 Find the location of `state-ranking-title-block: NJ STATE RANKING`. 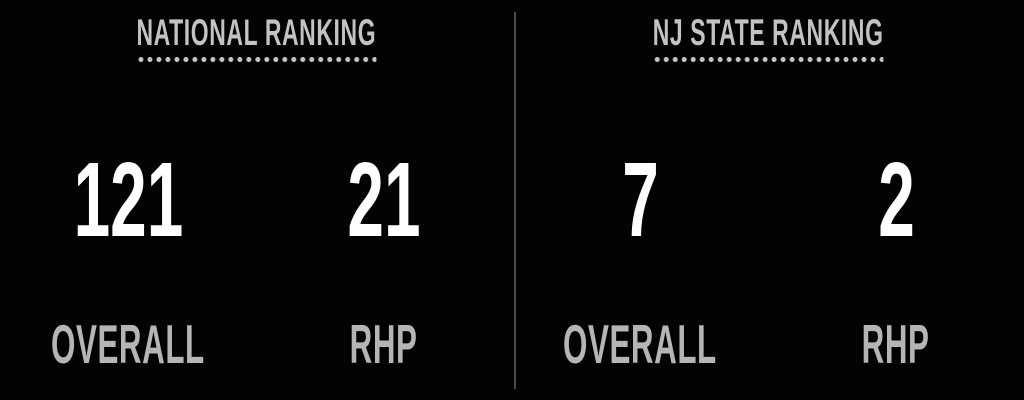

state-ranking-title-block: NJ STATE RANKING is located at coordinates (768, 37).